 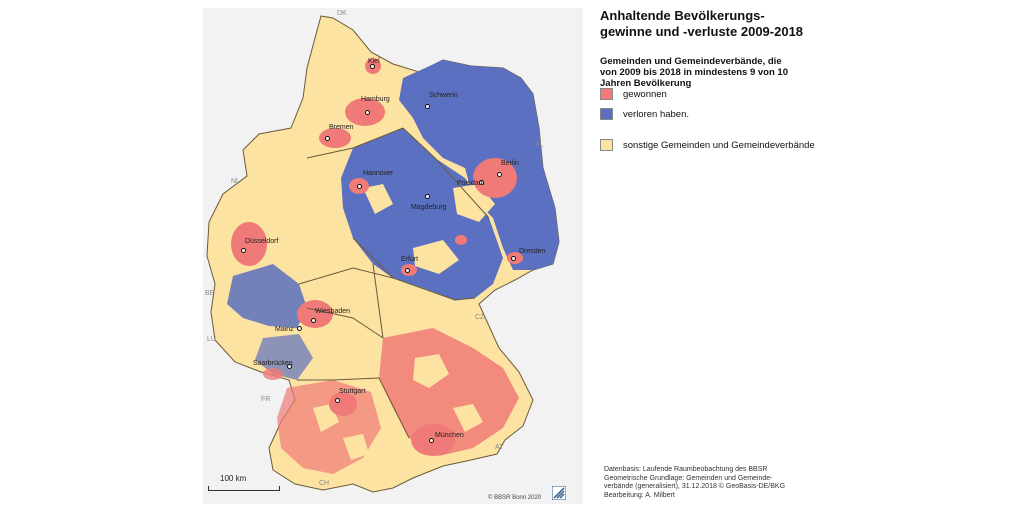 I want to click on legend-item-loss: verloren haben., so click(x=644, y=114).